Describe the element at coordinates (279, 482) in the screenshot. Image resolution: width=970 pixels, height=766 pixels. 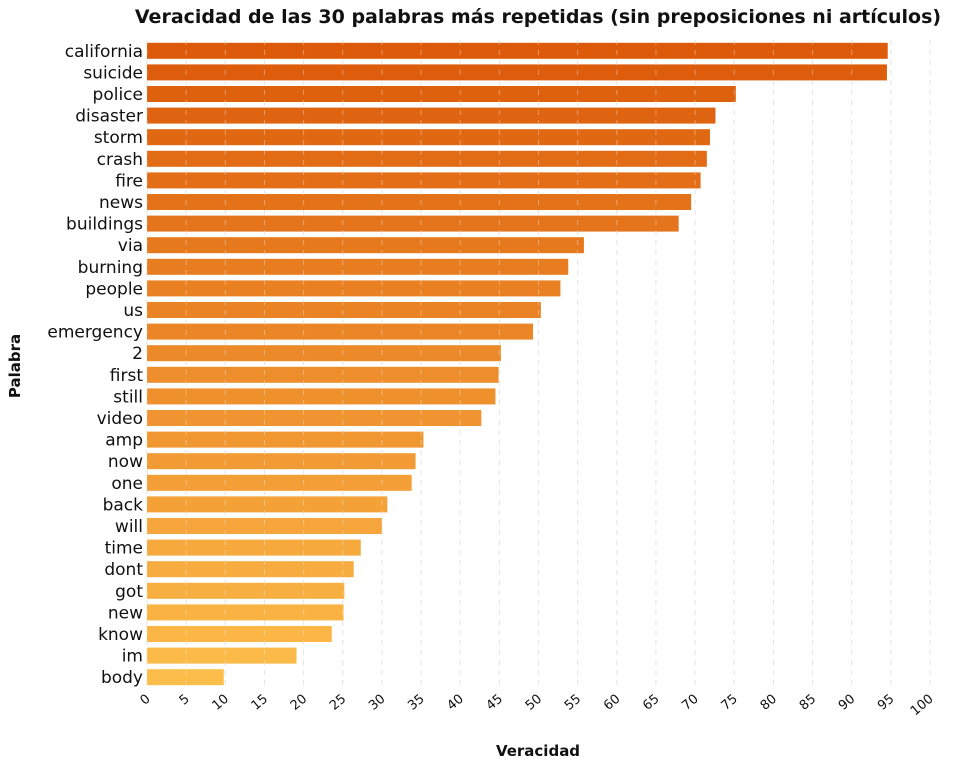
I see `bar-one` at that location.